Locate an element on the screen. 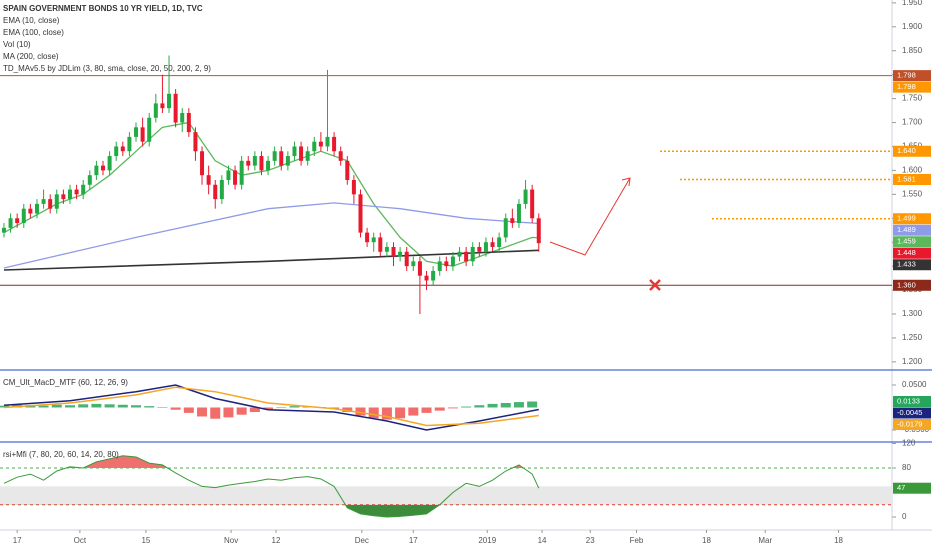 The image size is (932, 550). y-tick-label: 1.550 is located at coordinates (912, 193).